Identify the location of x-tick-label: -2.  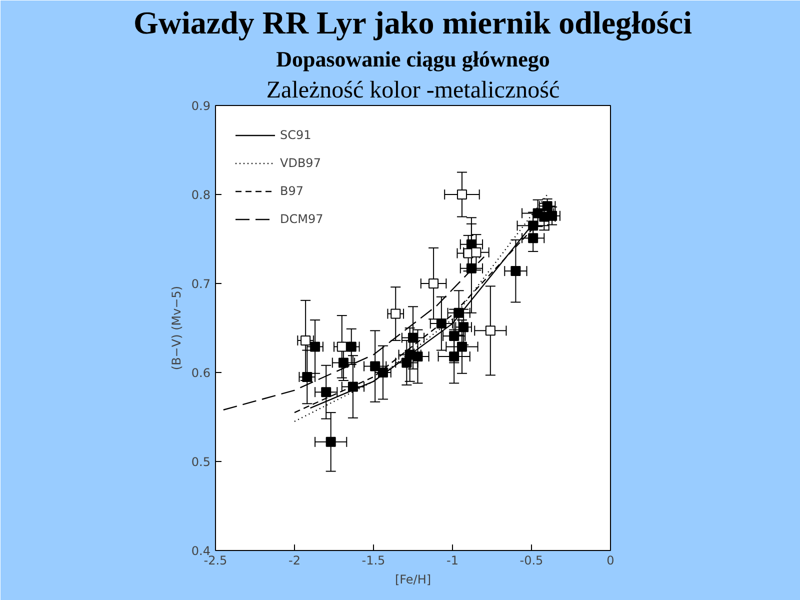
(294, 561).